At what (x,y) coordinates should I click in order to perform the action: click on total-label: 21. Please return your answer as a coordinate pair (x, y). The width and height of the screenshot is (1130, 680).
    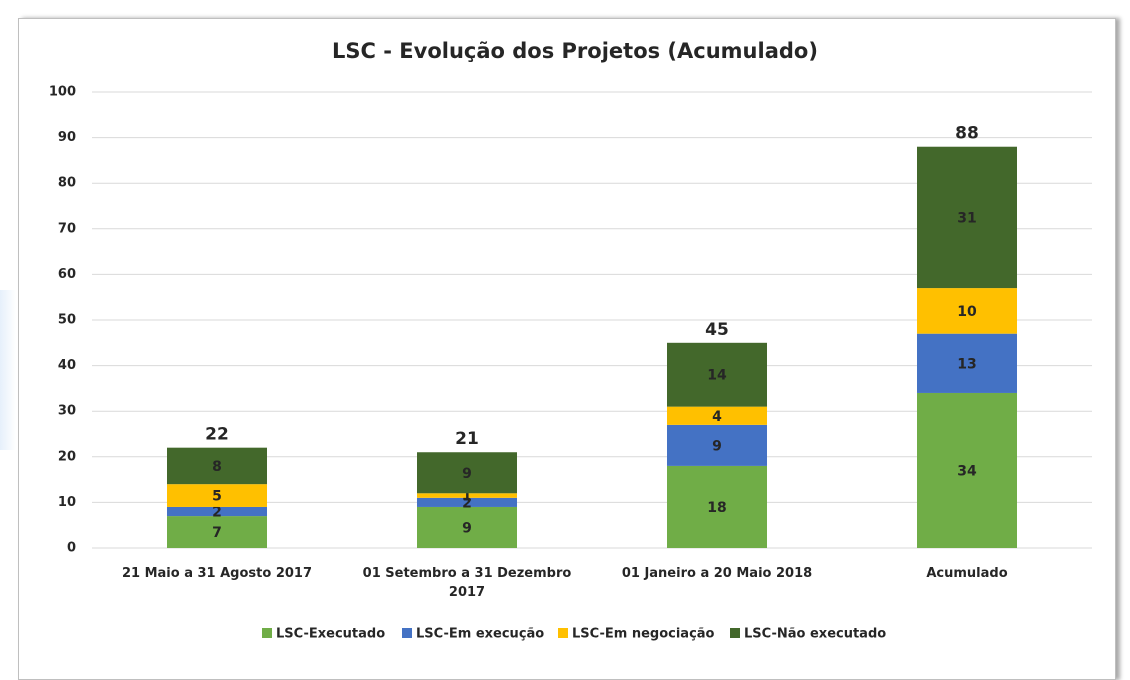
    Looking at the image, I should click on (467, 439).